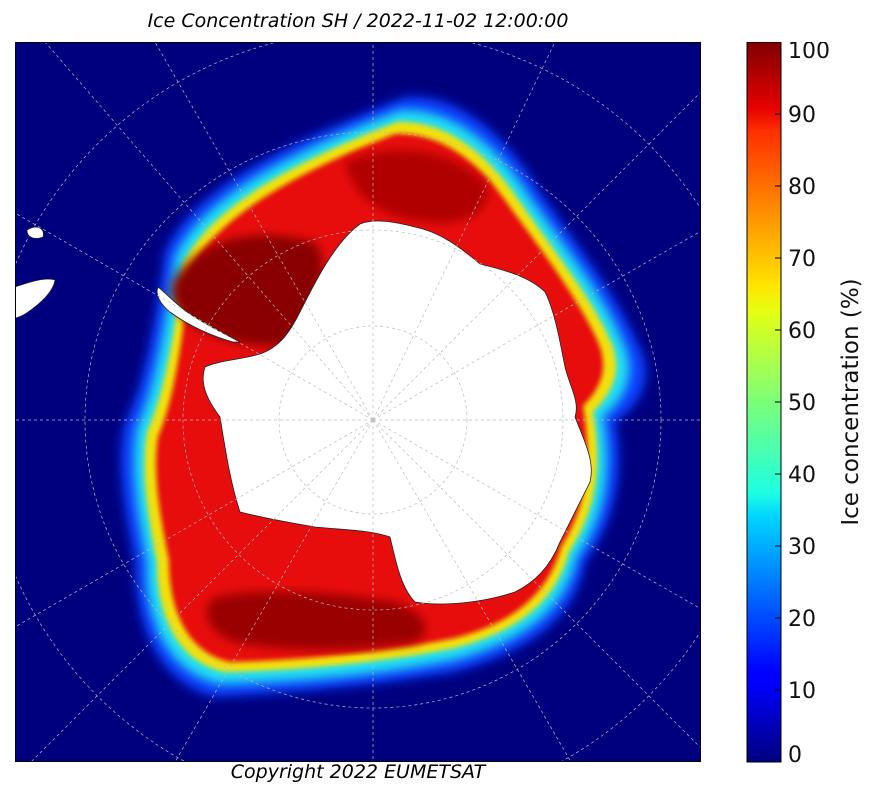  Describe the element at coordinates (795, 753) in the screenshot. I see `colorbar-tick-label: 0` at that location.